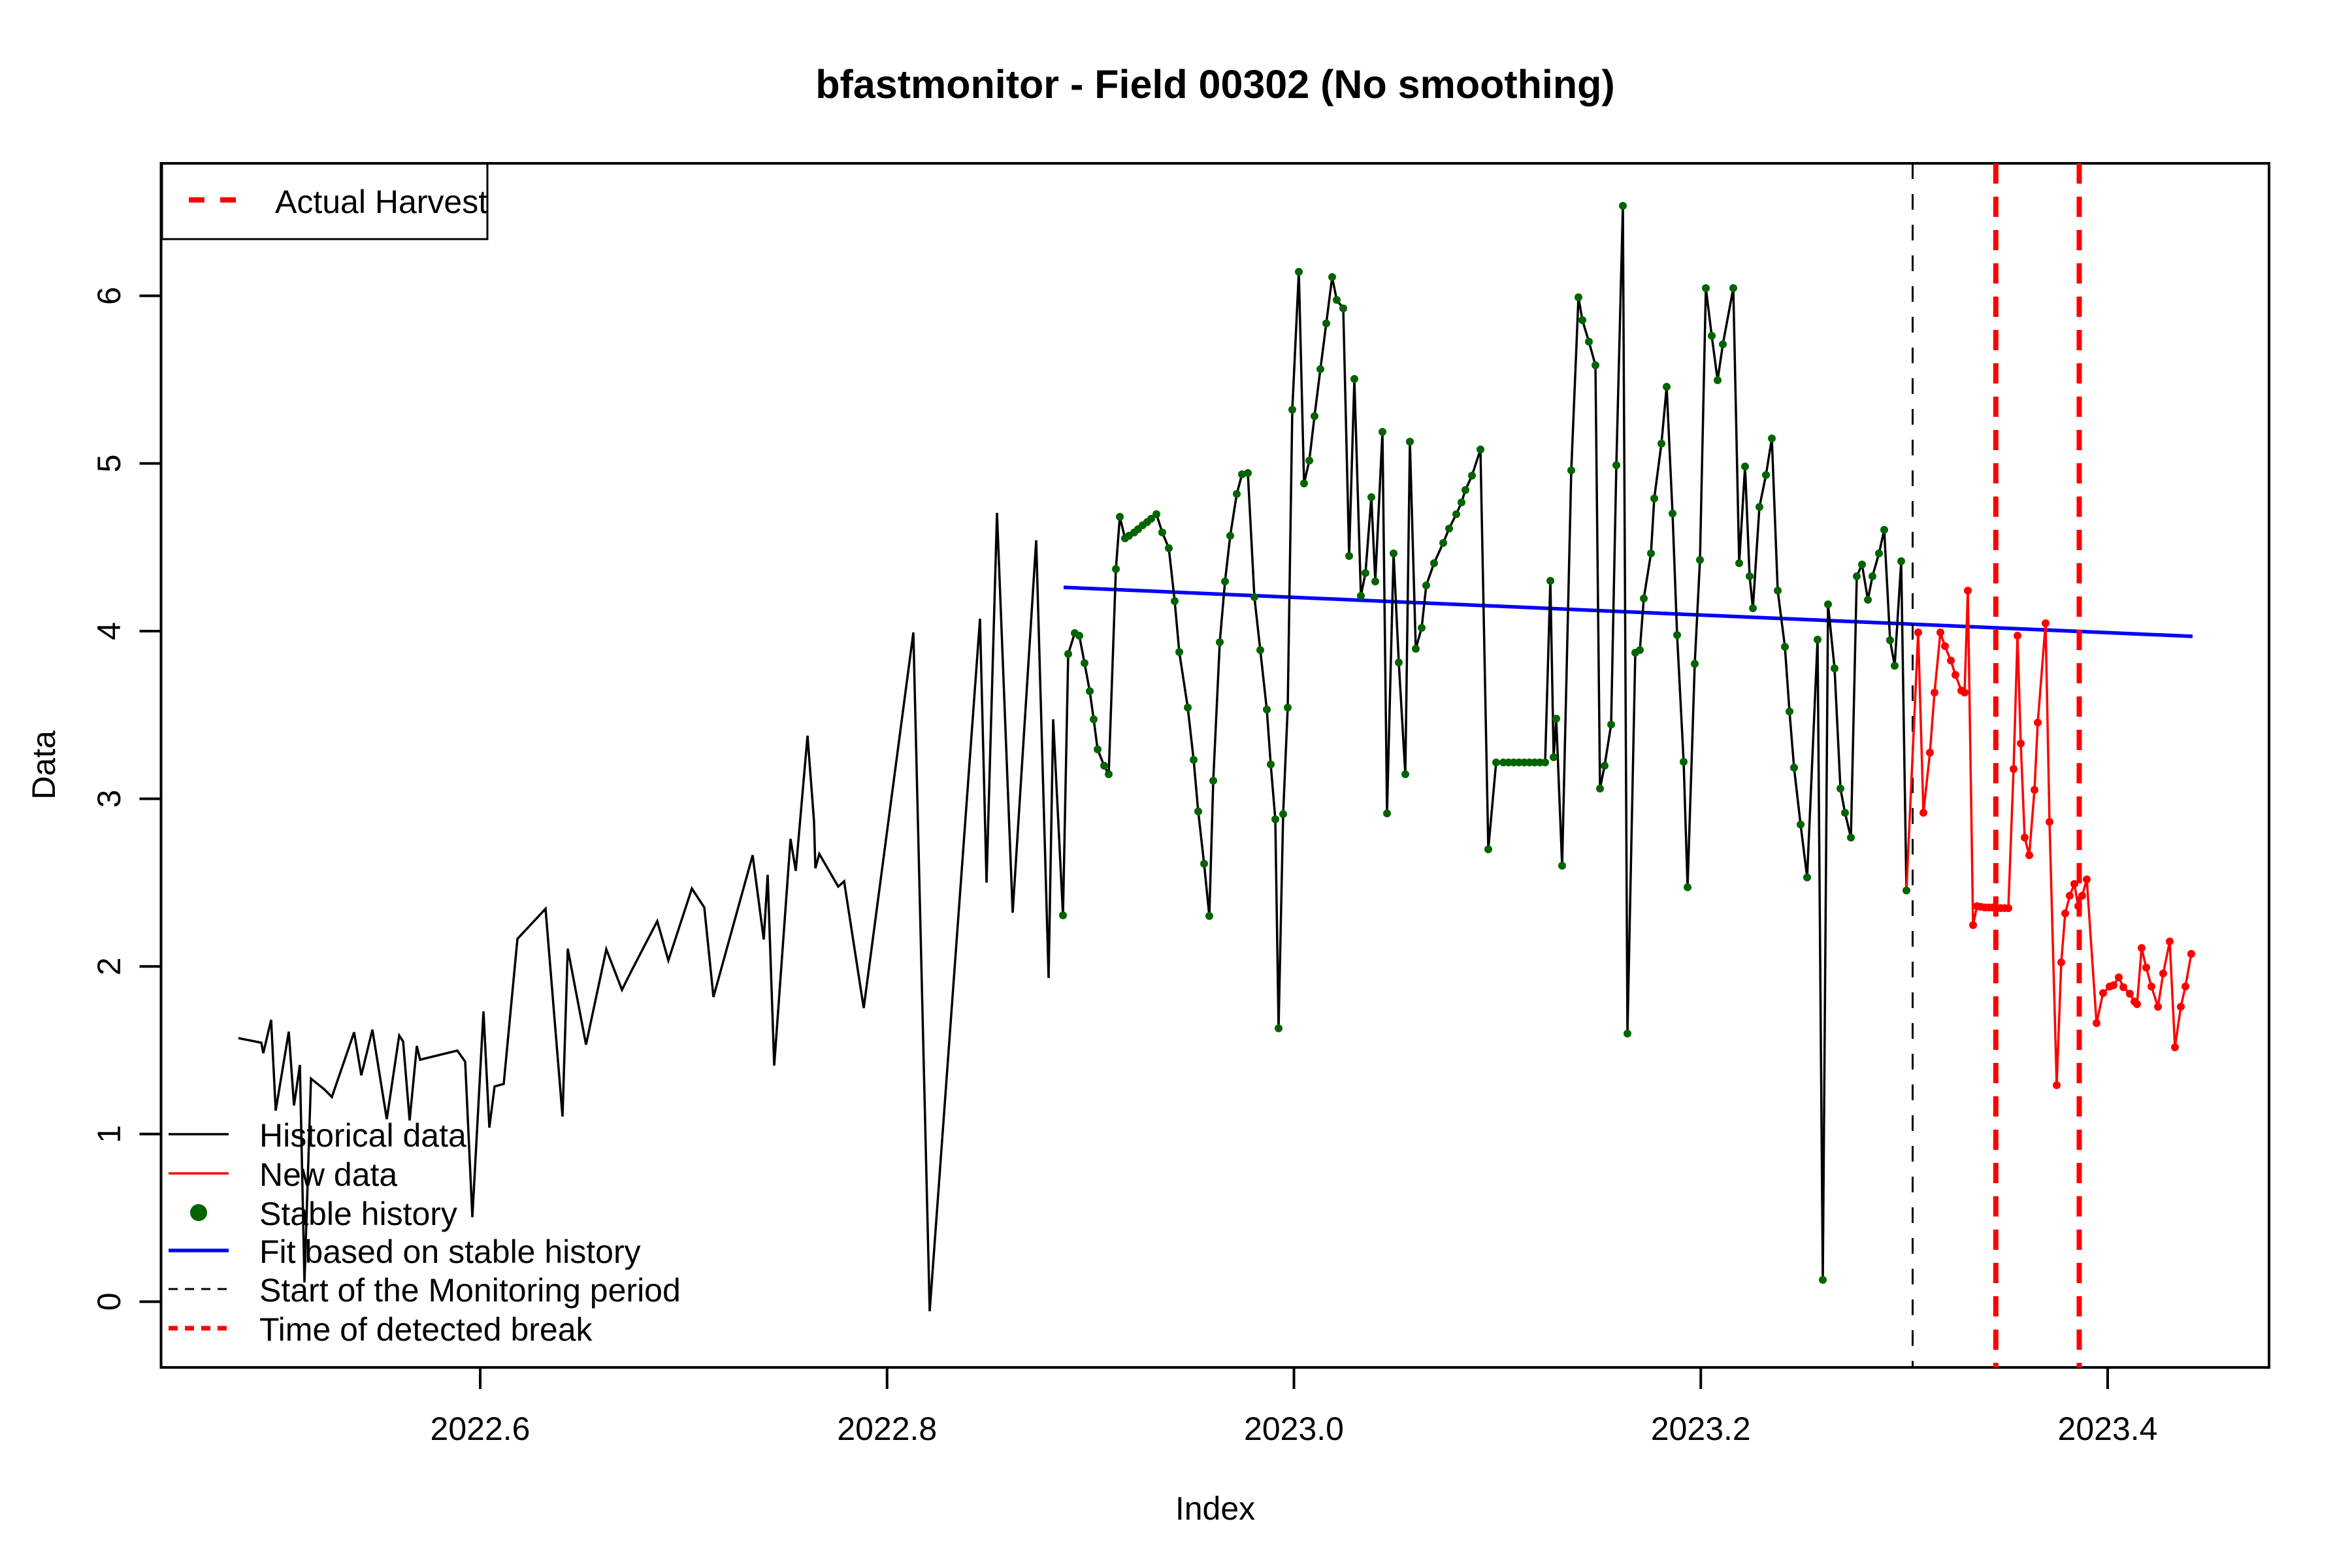 The width and height of the screenshot is (2352, 1568). Describe the element at coordinates (109, 1301) in the screenshot. I see `svg-text: 0` at that location.